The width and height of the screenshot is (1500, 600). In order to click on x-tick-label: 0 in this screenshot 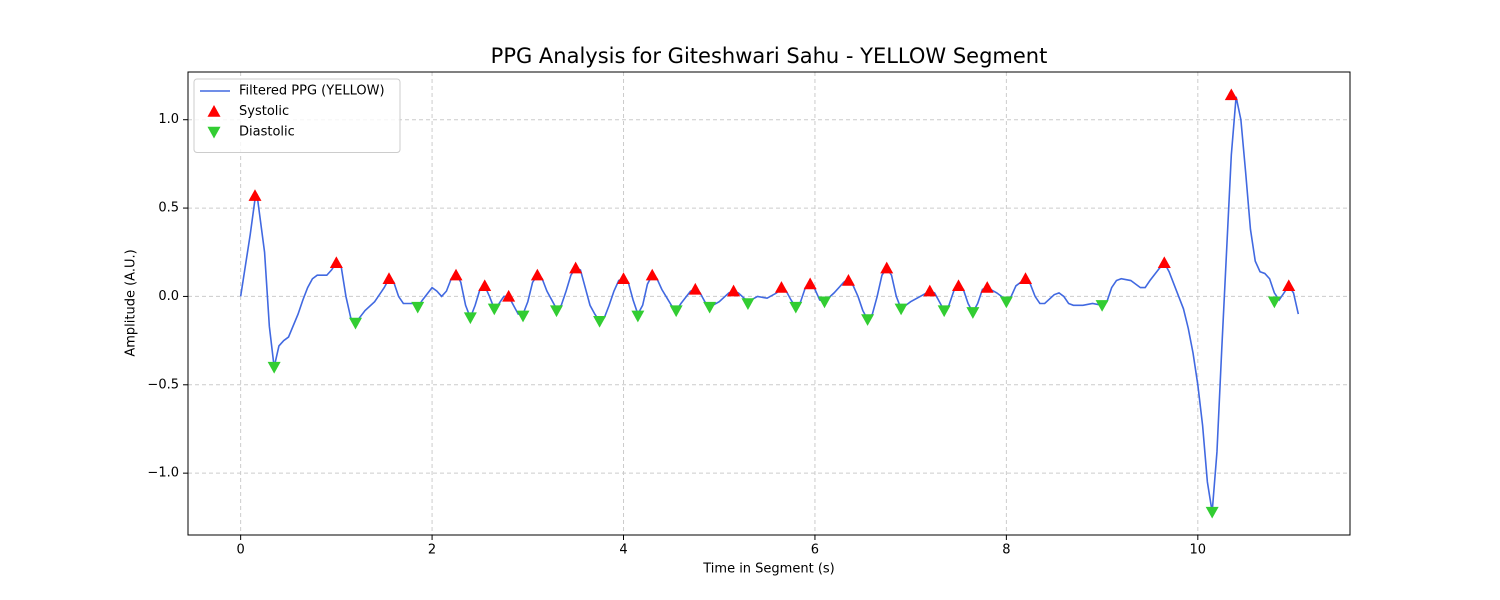, I will do `click(241, 550)`.